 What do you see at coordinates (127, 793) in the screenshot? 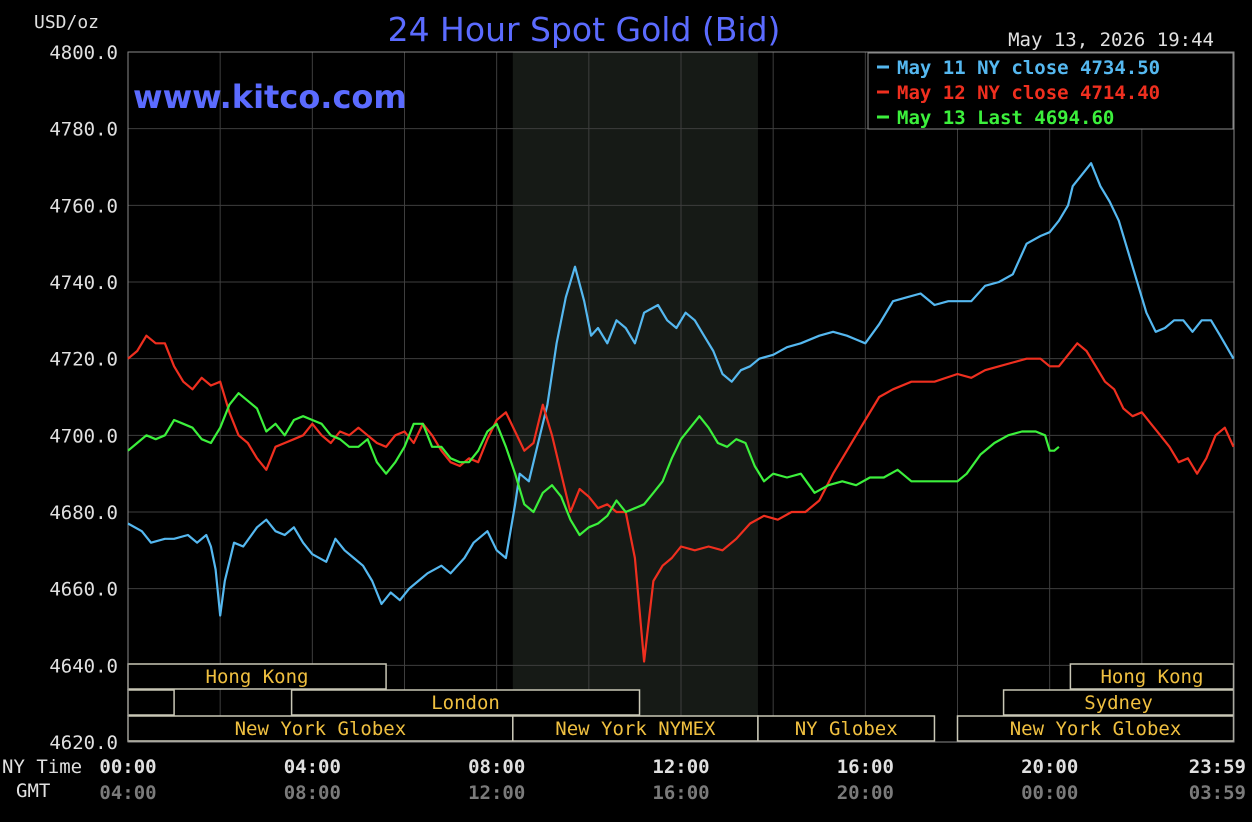
I see `x-tick-label-gmt: 04:00` at bounding box center [127, 793].